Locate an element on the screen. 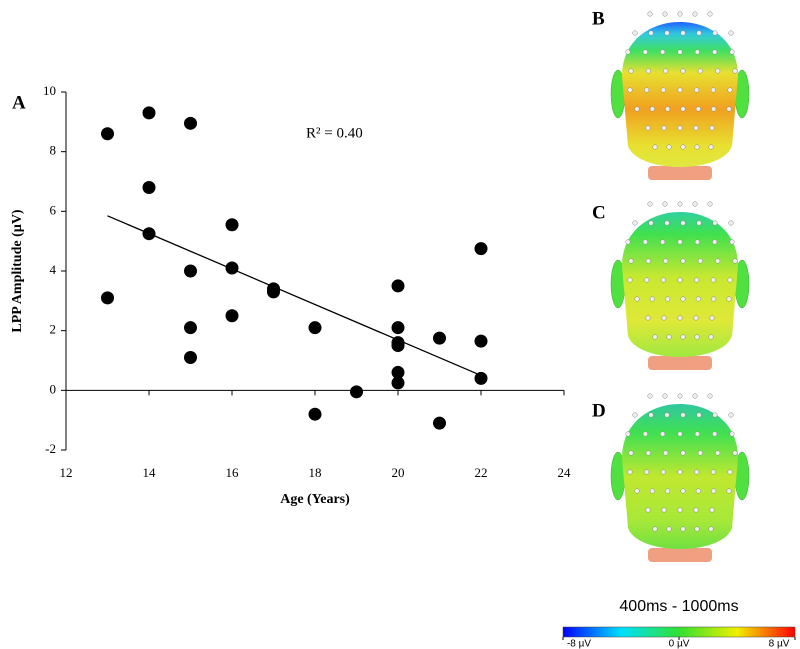 Image resolution: width=800 pixels, height=649 pixels. y-tick-label: 2 is located at coordinates (53, 329).